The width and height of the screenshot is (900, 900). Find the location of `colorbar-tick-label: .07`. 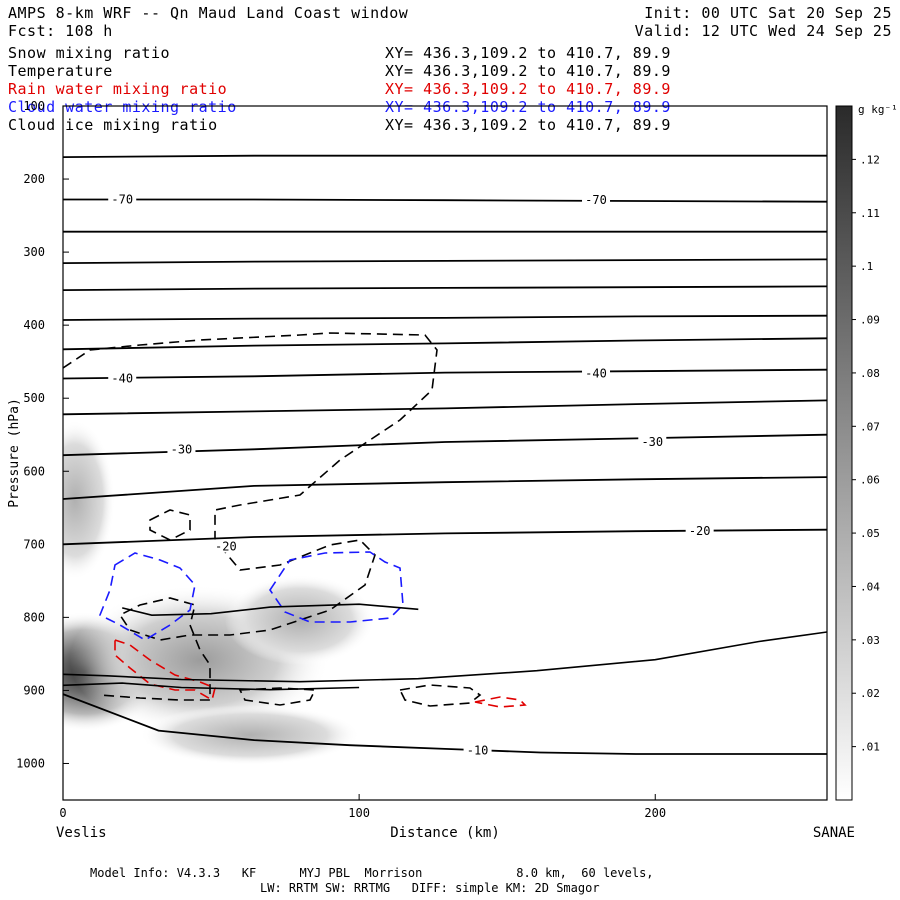

colorbar-tick-label: .07 is located at coordinates (870, 426).